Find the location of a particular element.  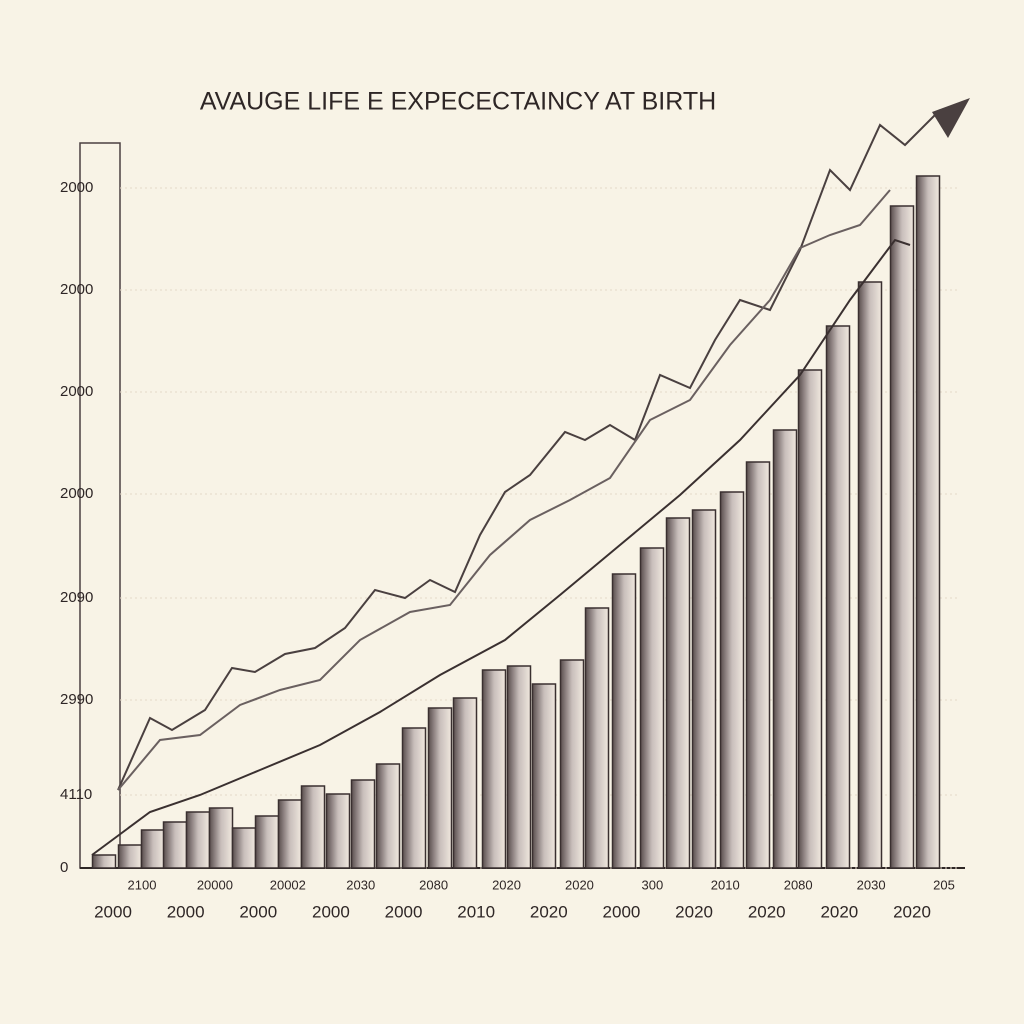

y-tick-label: 4110 is located at coordinates (76, 794).